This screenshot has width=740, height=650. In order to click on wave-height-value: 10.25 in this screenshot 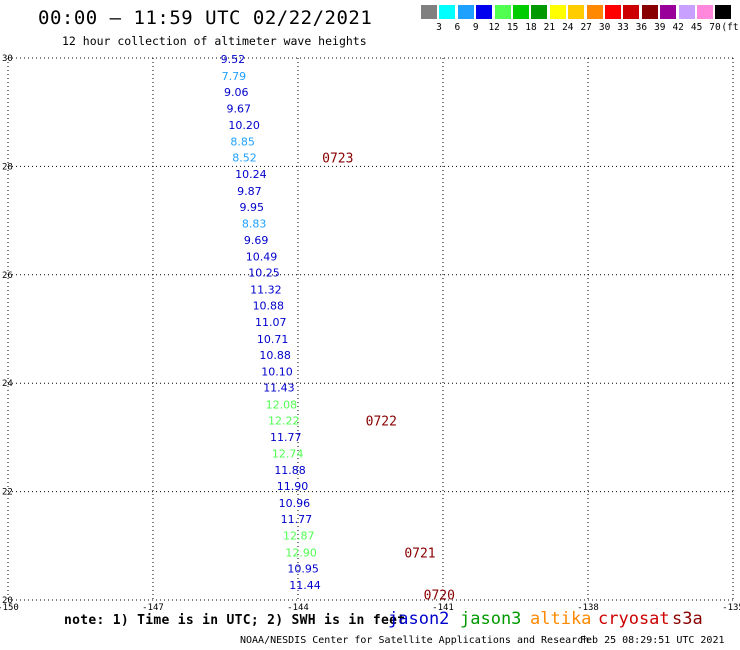, I will do `click(264, 273)`.